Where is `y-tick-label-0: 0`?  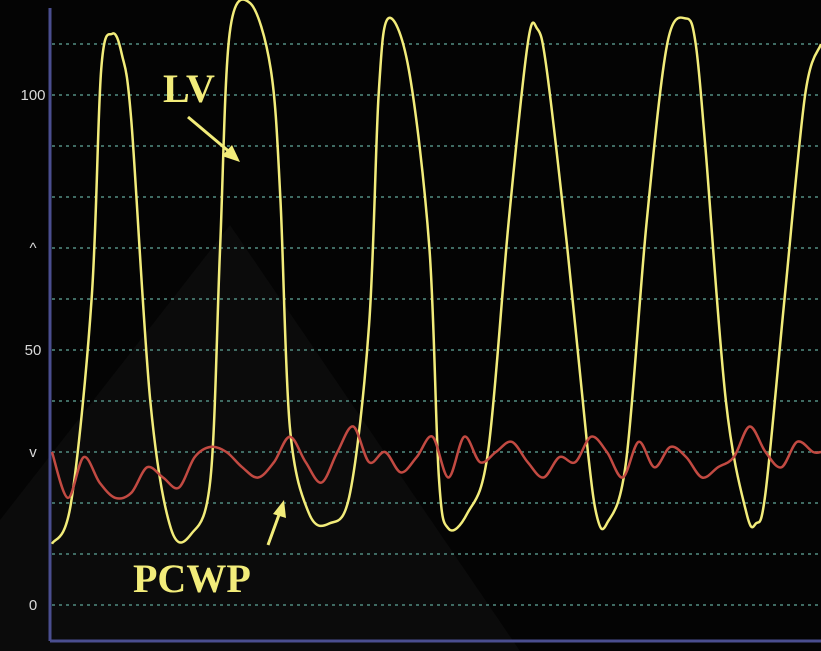
y-tick-label-0: 0 is located at coordinates (33, 605).